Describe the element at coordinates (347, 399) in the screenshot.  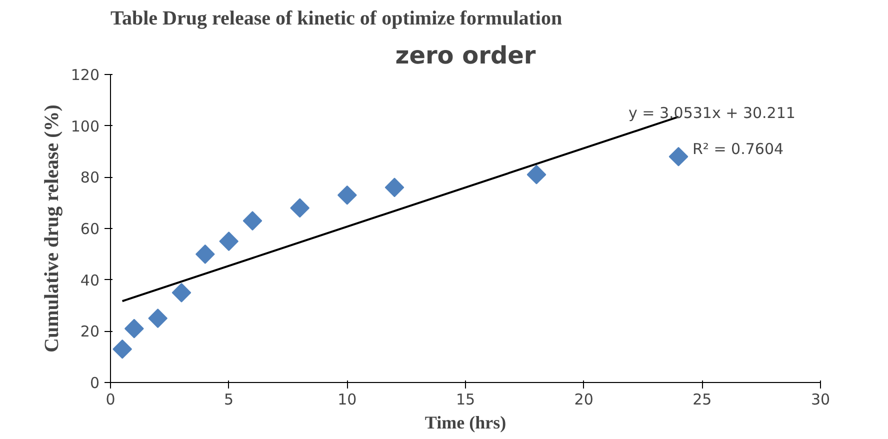
I see `x-tick-label: 10` at that location.